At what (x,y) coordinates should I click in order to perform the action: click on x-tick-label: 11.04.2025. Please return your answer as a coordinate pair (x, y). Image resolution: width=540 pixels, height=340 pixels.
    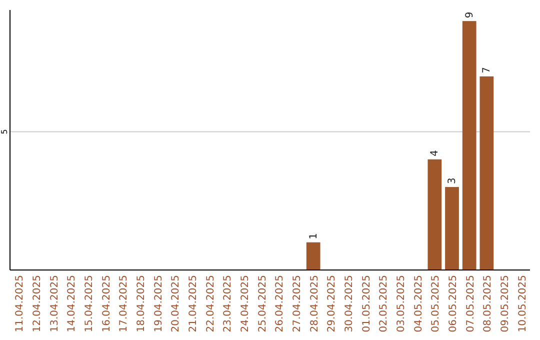
    Looking at the image, I should click on (20, 303).